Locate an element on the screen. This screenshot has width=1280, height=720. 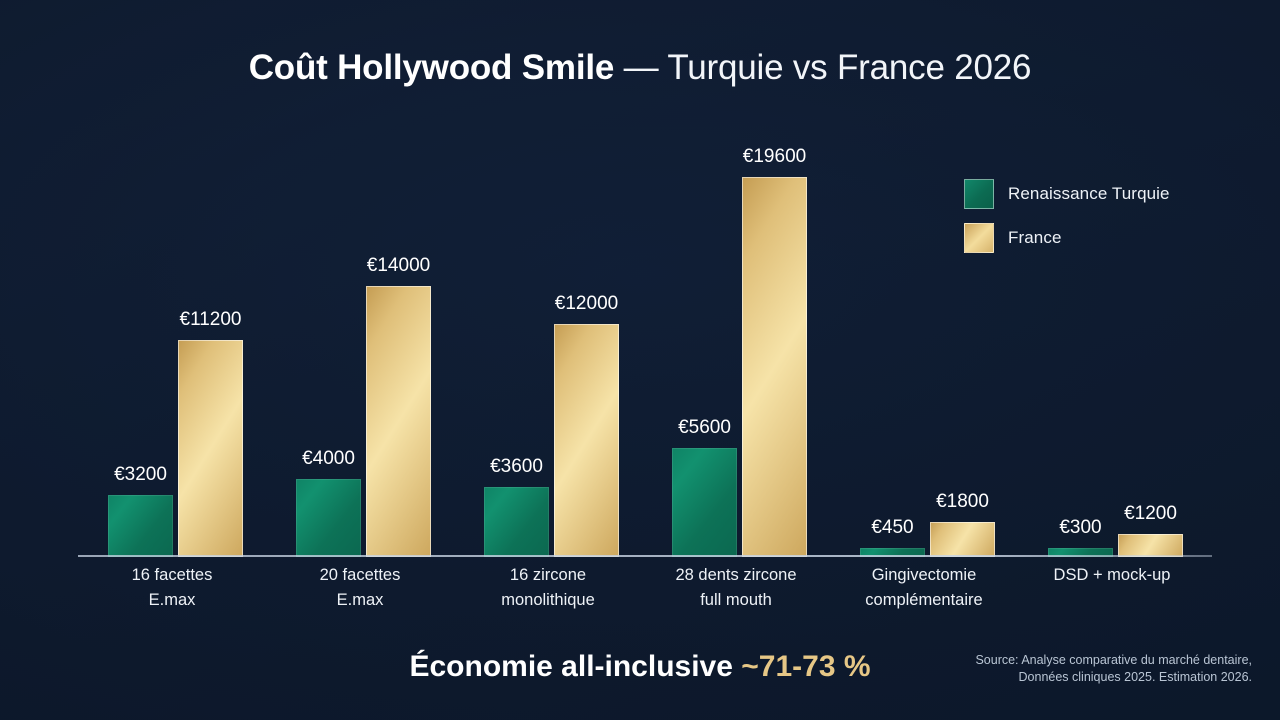
category-label-line: complémentaire is located at coordinates (924, 600).